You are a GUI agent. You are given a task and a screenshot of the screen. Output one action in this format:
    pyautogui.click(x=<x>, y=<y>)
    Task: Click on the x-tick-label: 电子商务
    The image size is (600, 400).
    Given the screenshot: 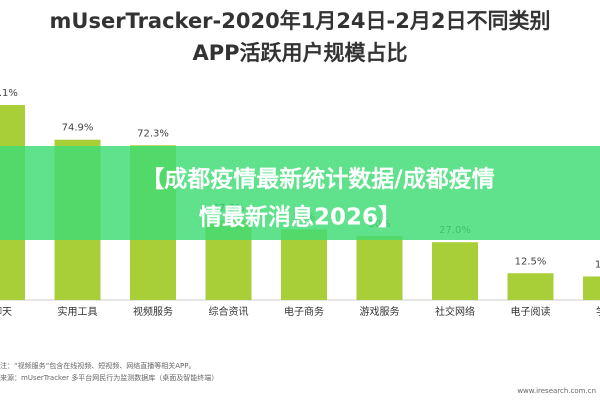 What is the action you would take?
    pyautogui.click(x=304, y=311)
    